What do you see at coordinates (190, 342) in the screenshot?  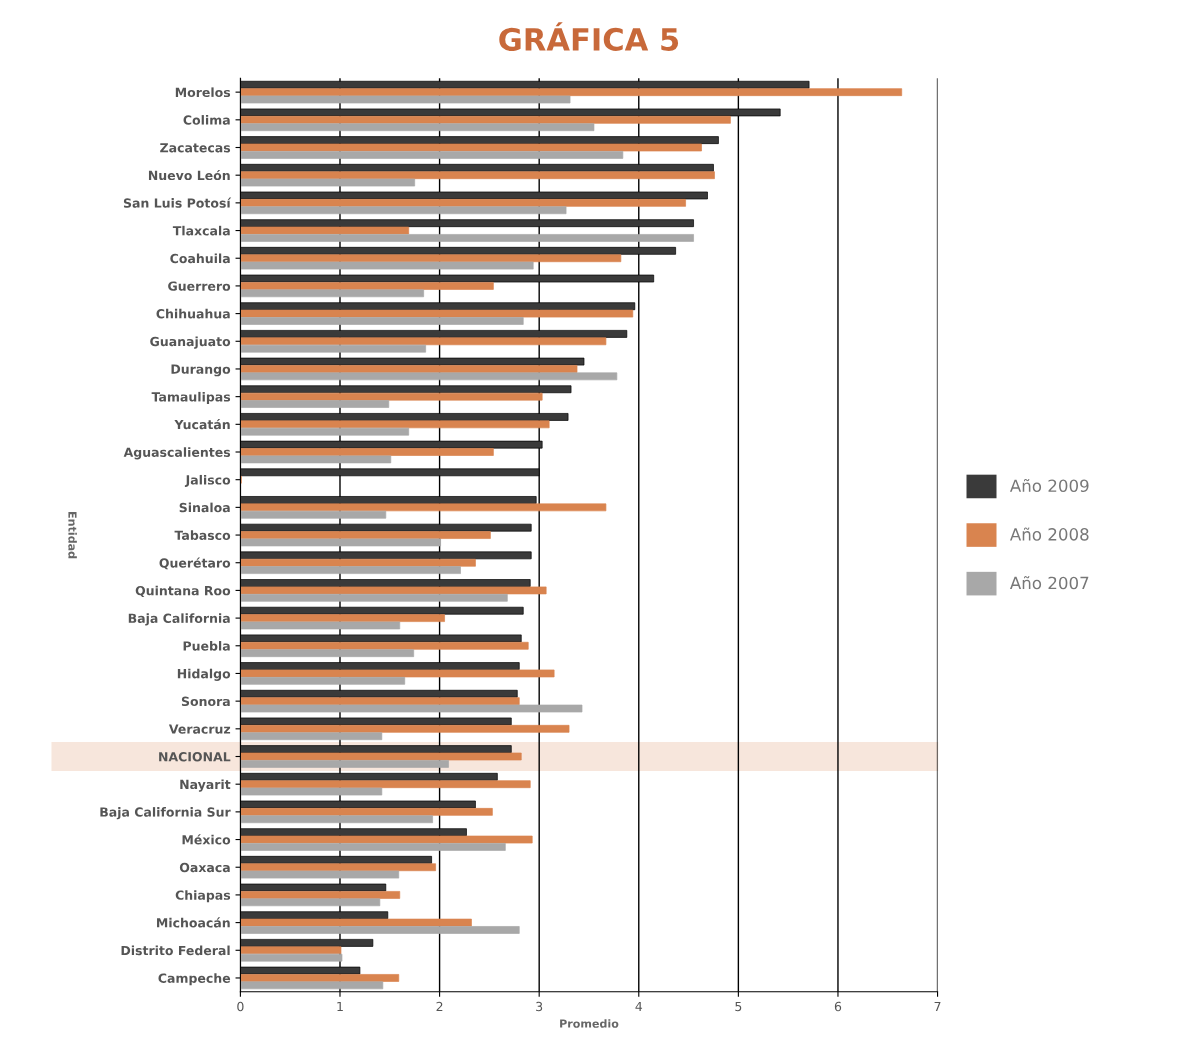 I see `y-tick-label: Guanajuato` at bounding box center [190, 342].